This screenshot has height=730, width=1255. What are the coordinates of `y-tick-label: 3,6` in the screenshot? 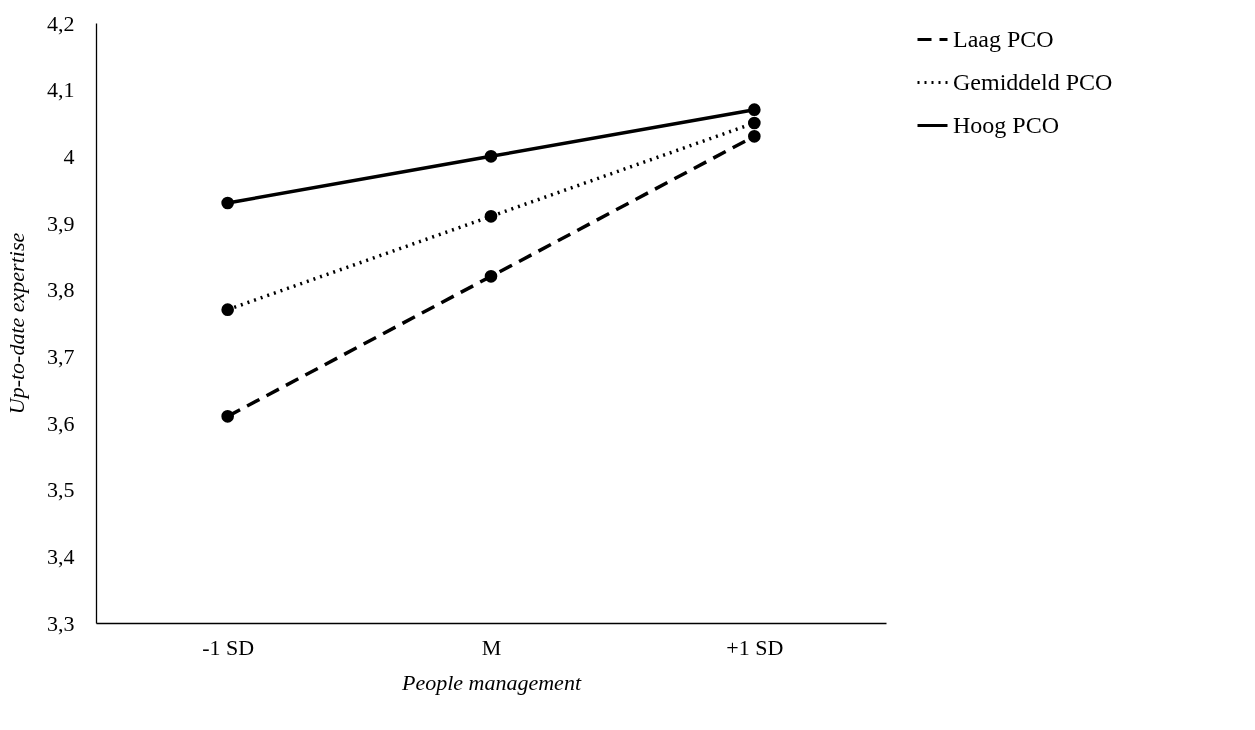 It's located at (61, 423).